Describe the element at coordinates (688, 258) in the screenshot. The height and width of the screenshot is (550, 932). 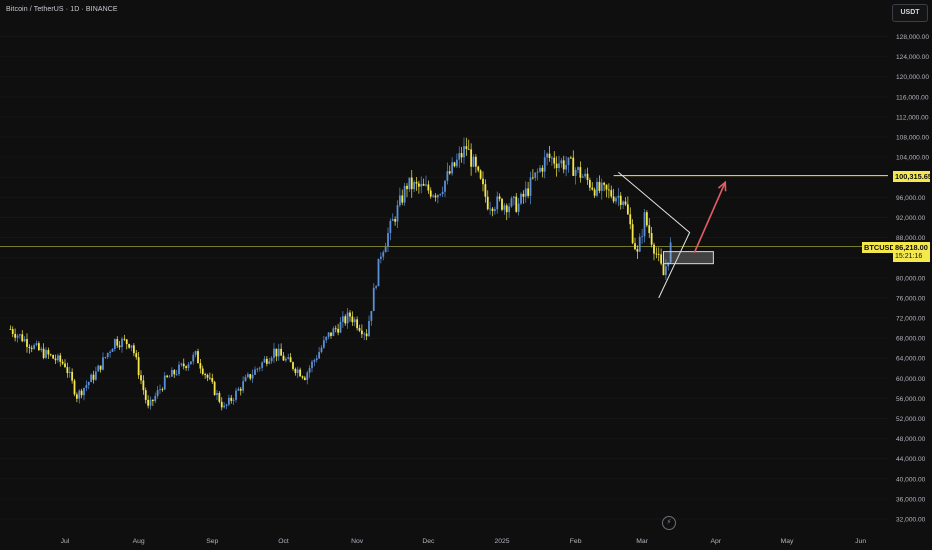
I see `support-box` at that location.